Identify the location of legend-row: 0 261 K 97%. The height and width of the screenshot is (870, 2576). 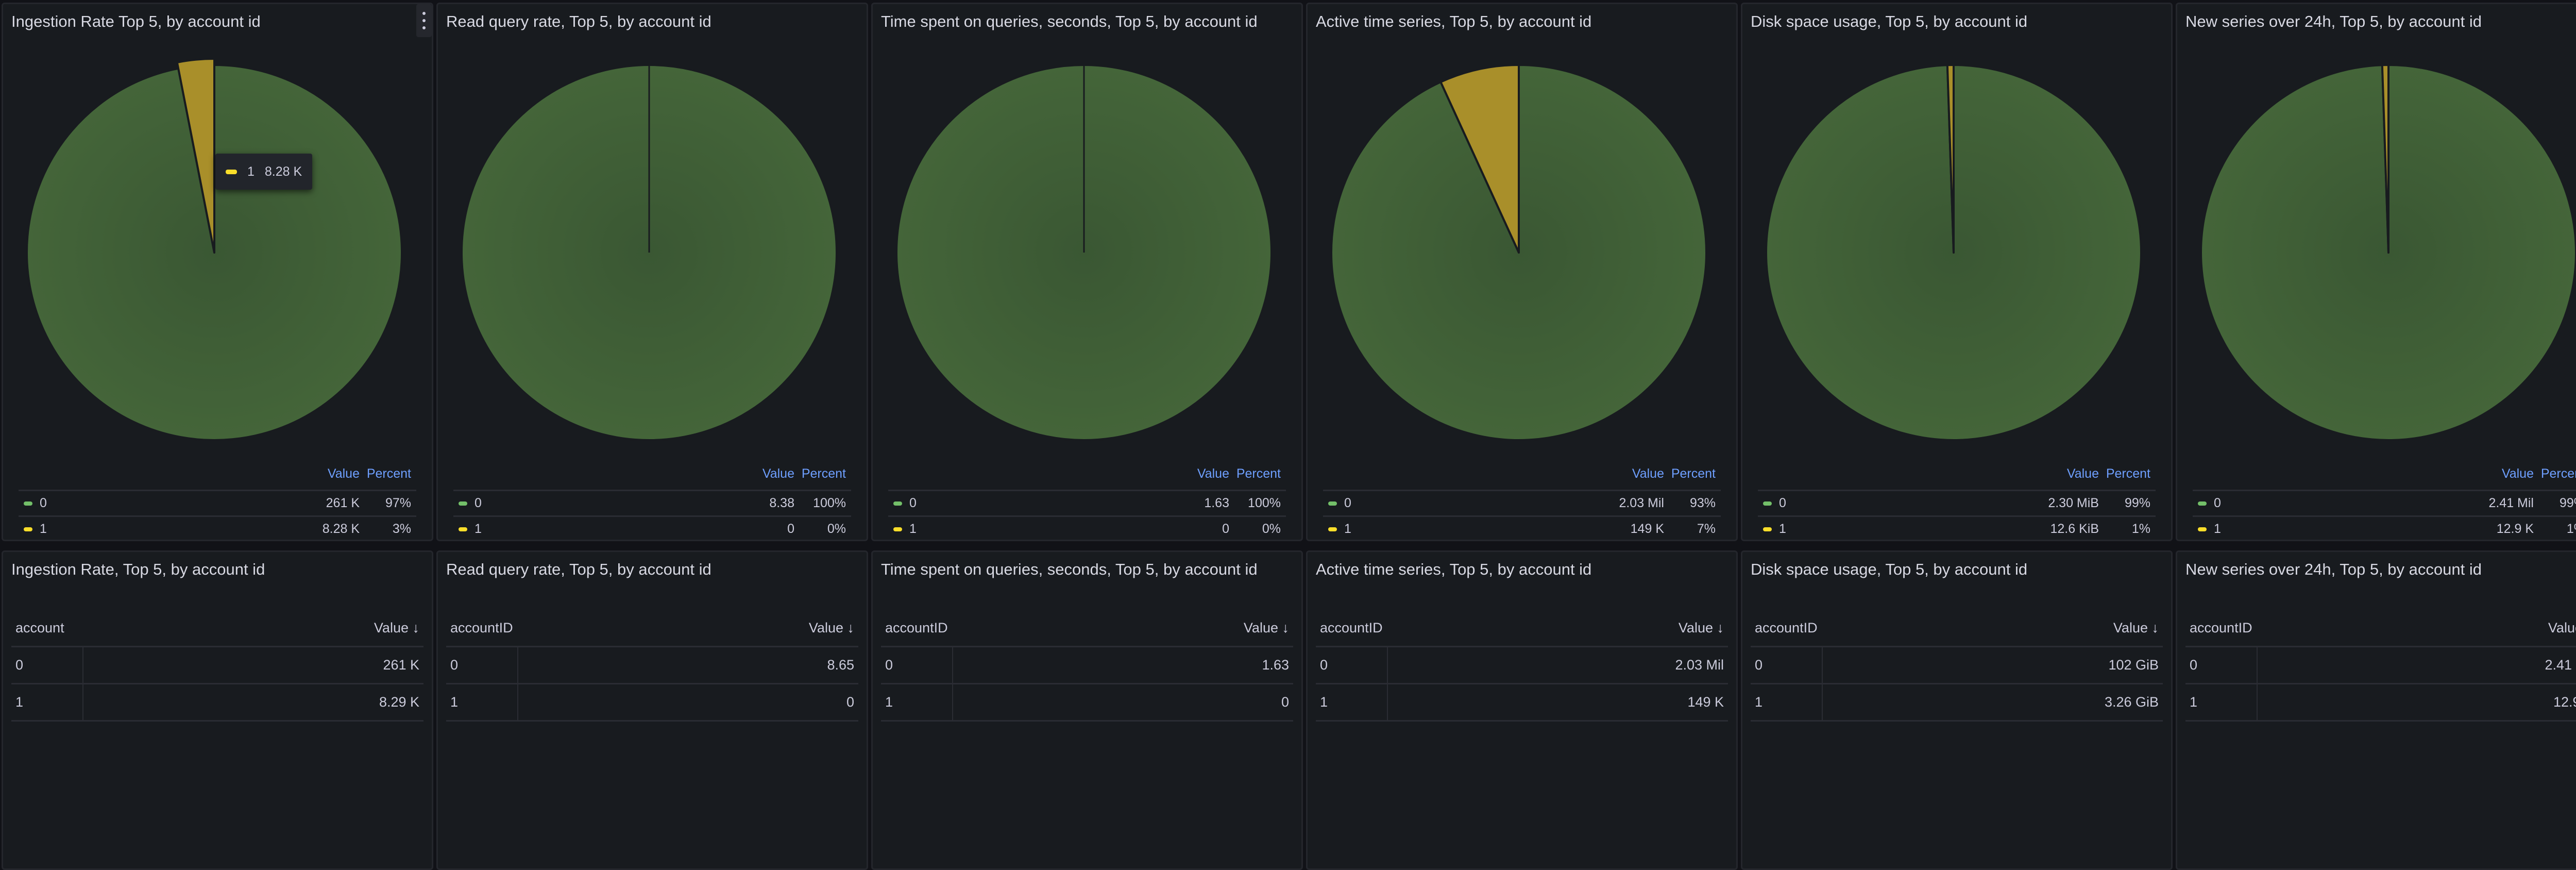
(217, 504).